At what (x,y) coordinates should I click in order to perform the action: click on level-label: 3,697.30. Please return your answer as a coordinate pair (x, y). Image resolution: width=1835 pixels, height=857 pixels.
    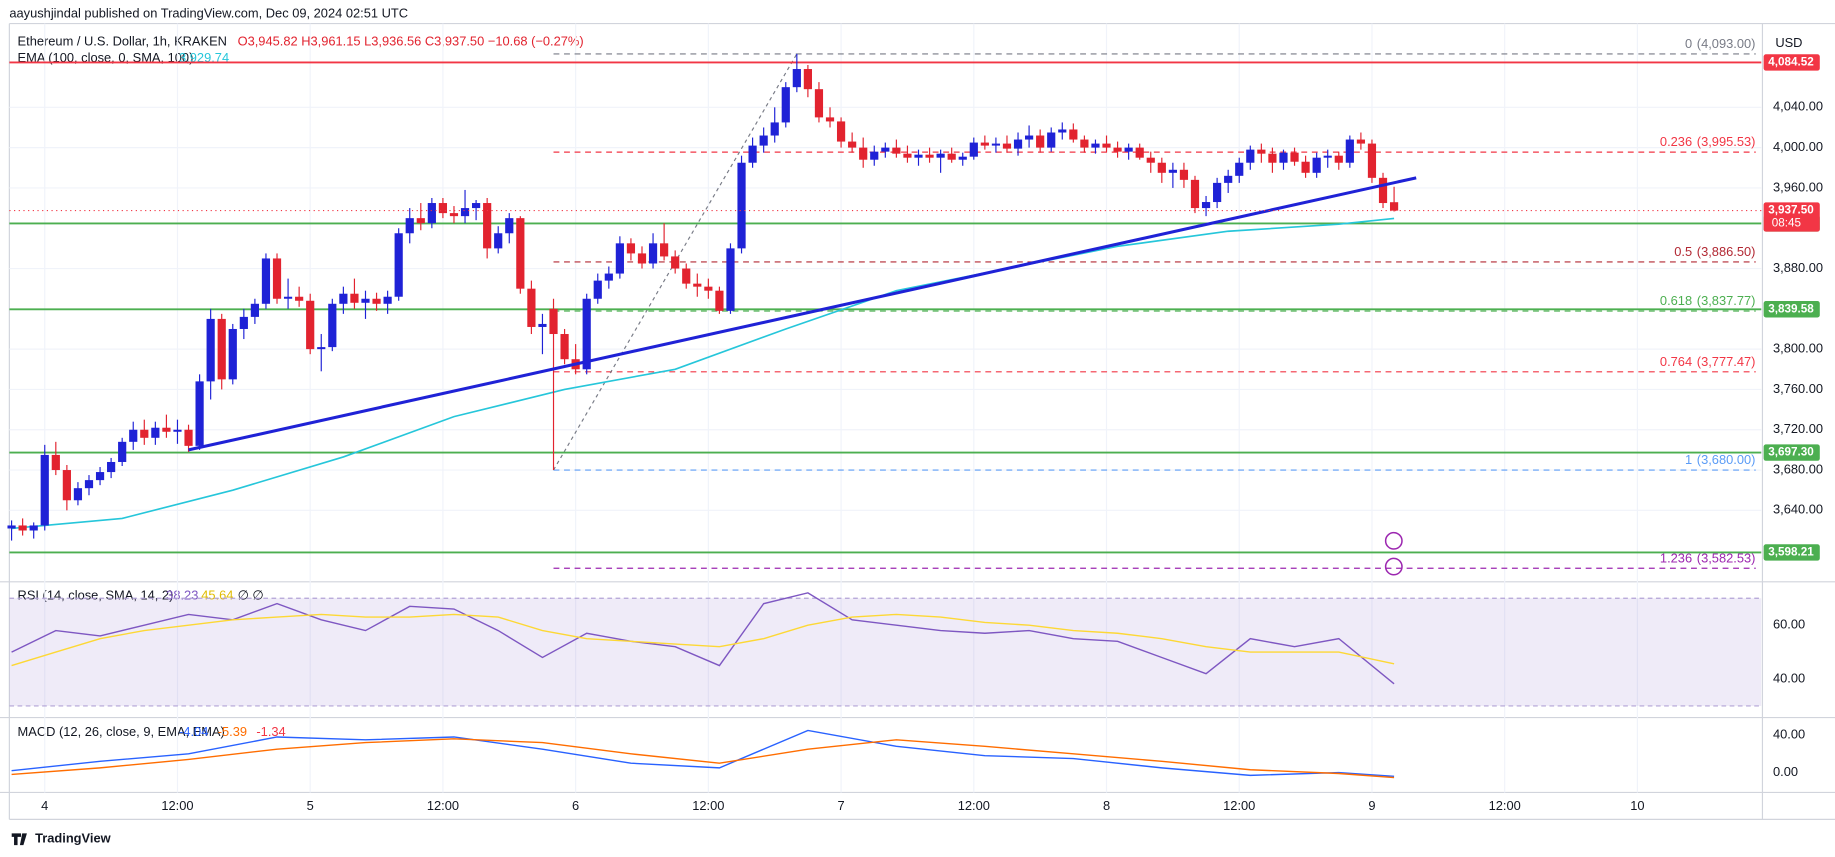
    Looking at the image, I should click on (1791, 452).